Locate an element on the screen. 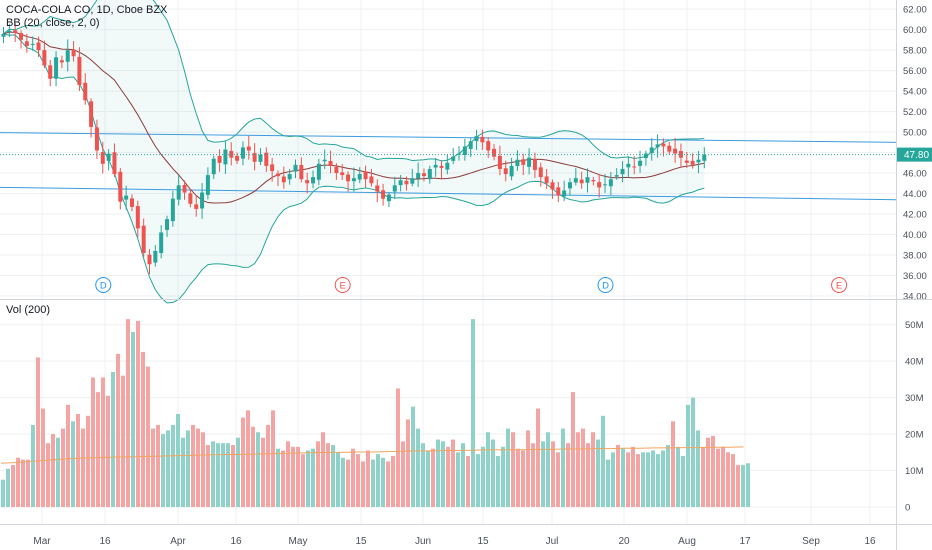  volume-legend: Vol (200) is located at coordinates (28, 310).